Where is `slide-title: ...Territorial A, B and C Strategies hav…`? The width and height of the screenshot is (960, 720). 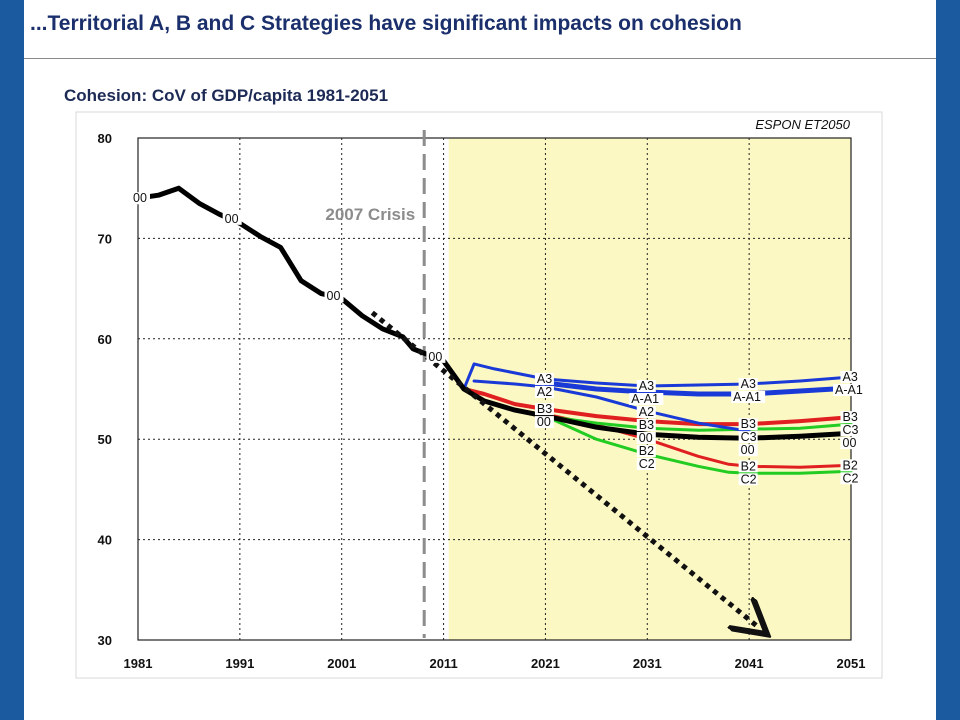 slide-title: ...Territorial A, B and C Strategies hav… is located at coordinates (386, 23).